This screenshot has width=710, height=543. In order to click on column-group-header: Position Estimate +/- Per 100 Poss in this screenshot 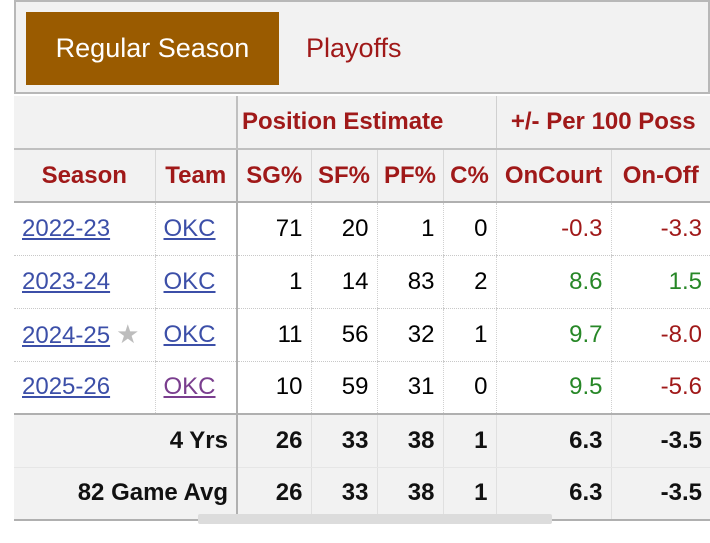, I will do `click(362, 123)`.